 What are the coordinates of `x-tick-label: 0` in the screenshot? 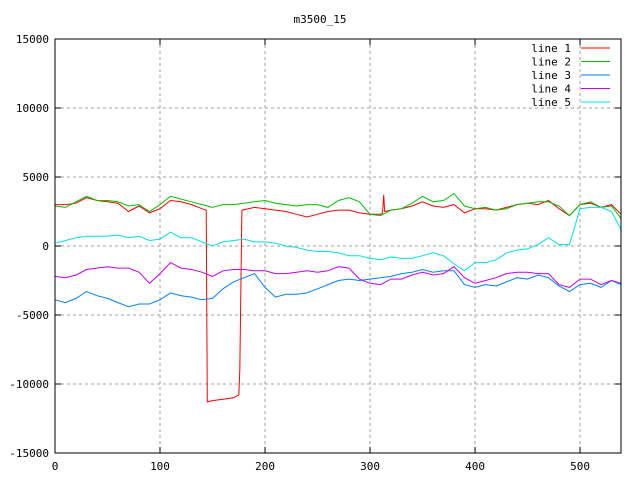 It's located at (55, 466).